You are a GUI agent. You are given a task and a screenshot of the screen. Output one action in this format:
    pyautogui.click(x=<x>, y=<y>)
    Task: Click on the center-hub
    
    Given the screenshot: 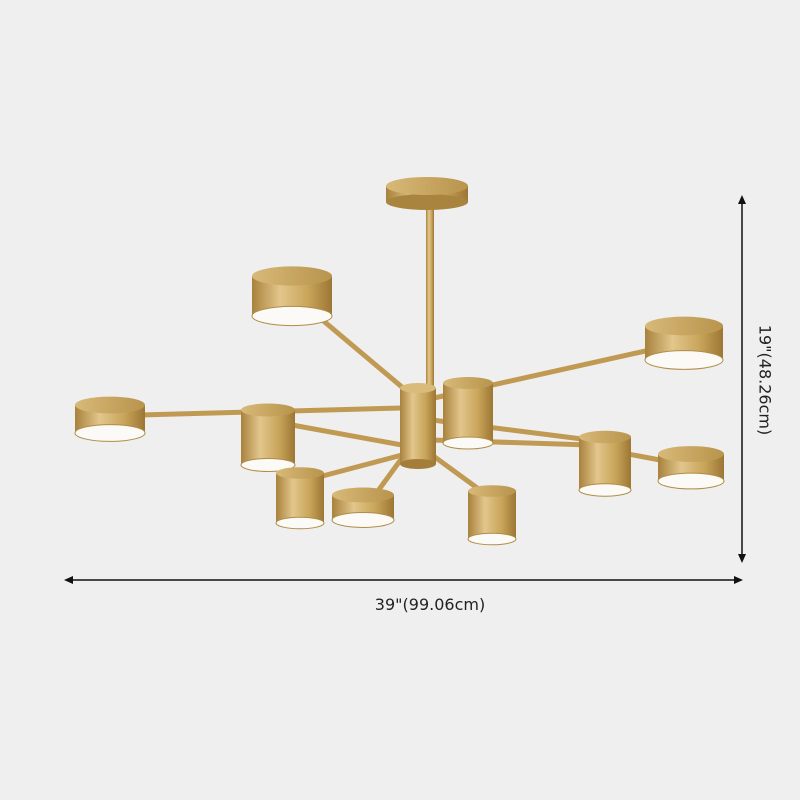 What is the action you would take?
    pyautogui.click(x=418, y=426)
    